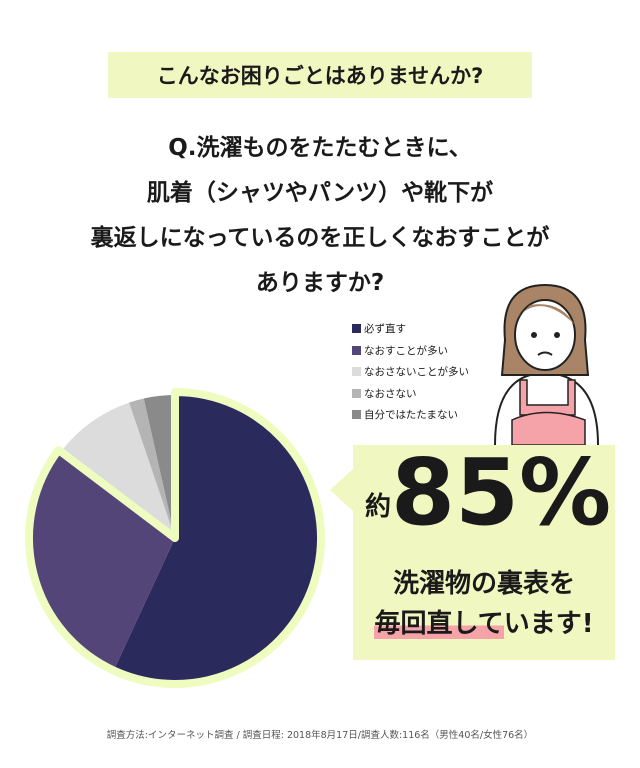  What do you see at coordinates (406, 350) in the screenshot?
I see `legend-label: なおすことが多い` at bounding box center [406, 350].